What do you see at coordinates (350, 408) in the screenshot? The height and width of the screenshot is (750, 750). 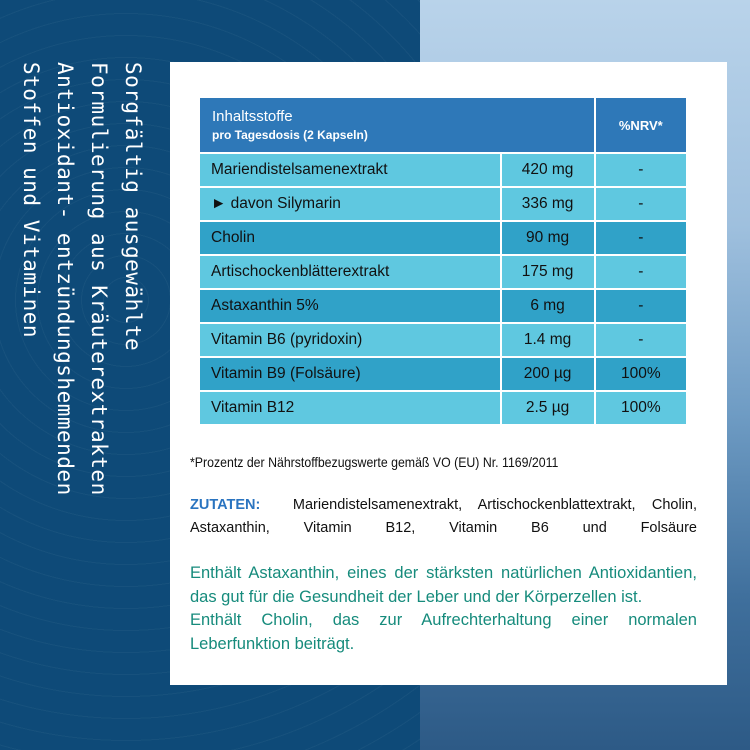 I see `ingredient-name: Vitamin B12` at bounding box center [350, 408].